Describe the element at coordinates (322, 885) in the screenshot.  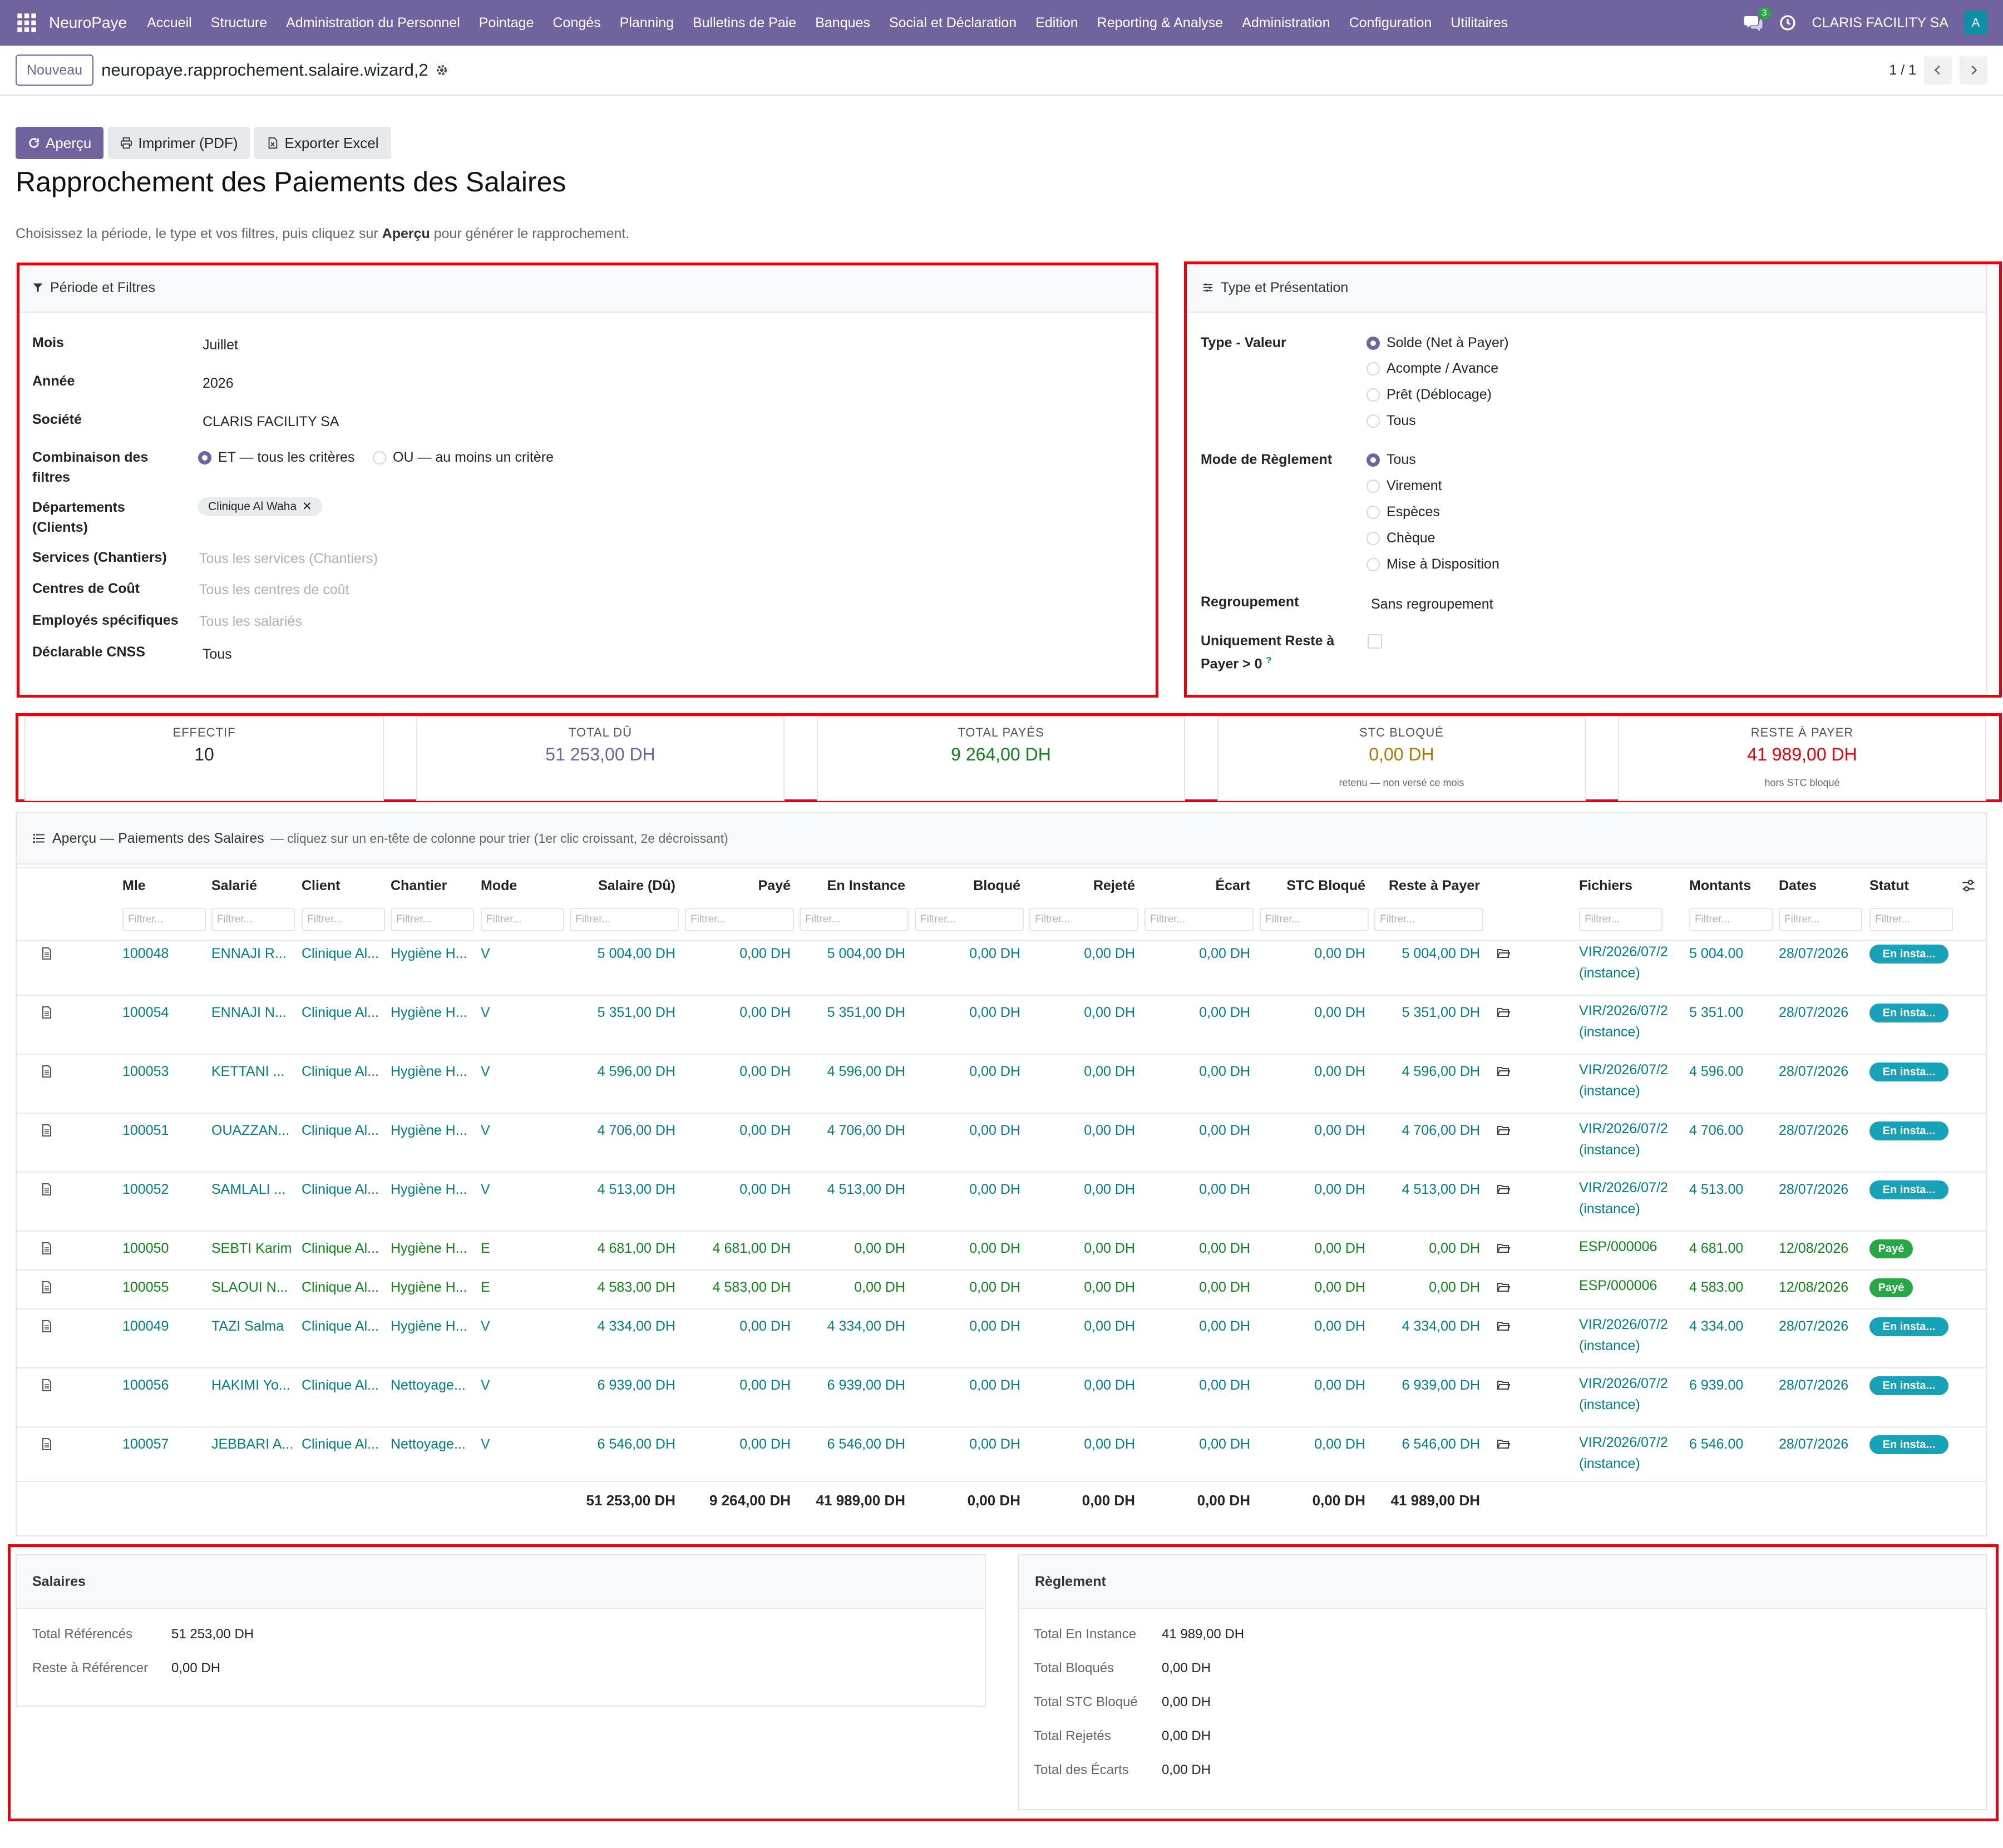
I see `column-header: Client` at that location.